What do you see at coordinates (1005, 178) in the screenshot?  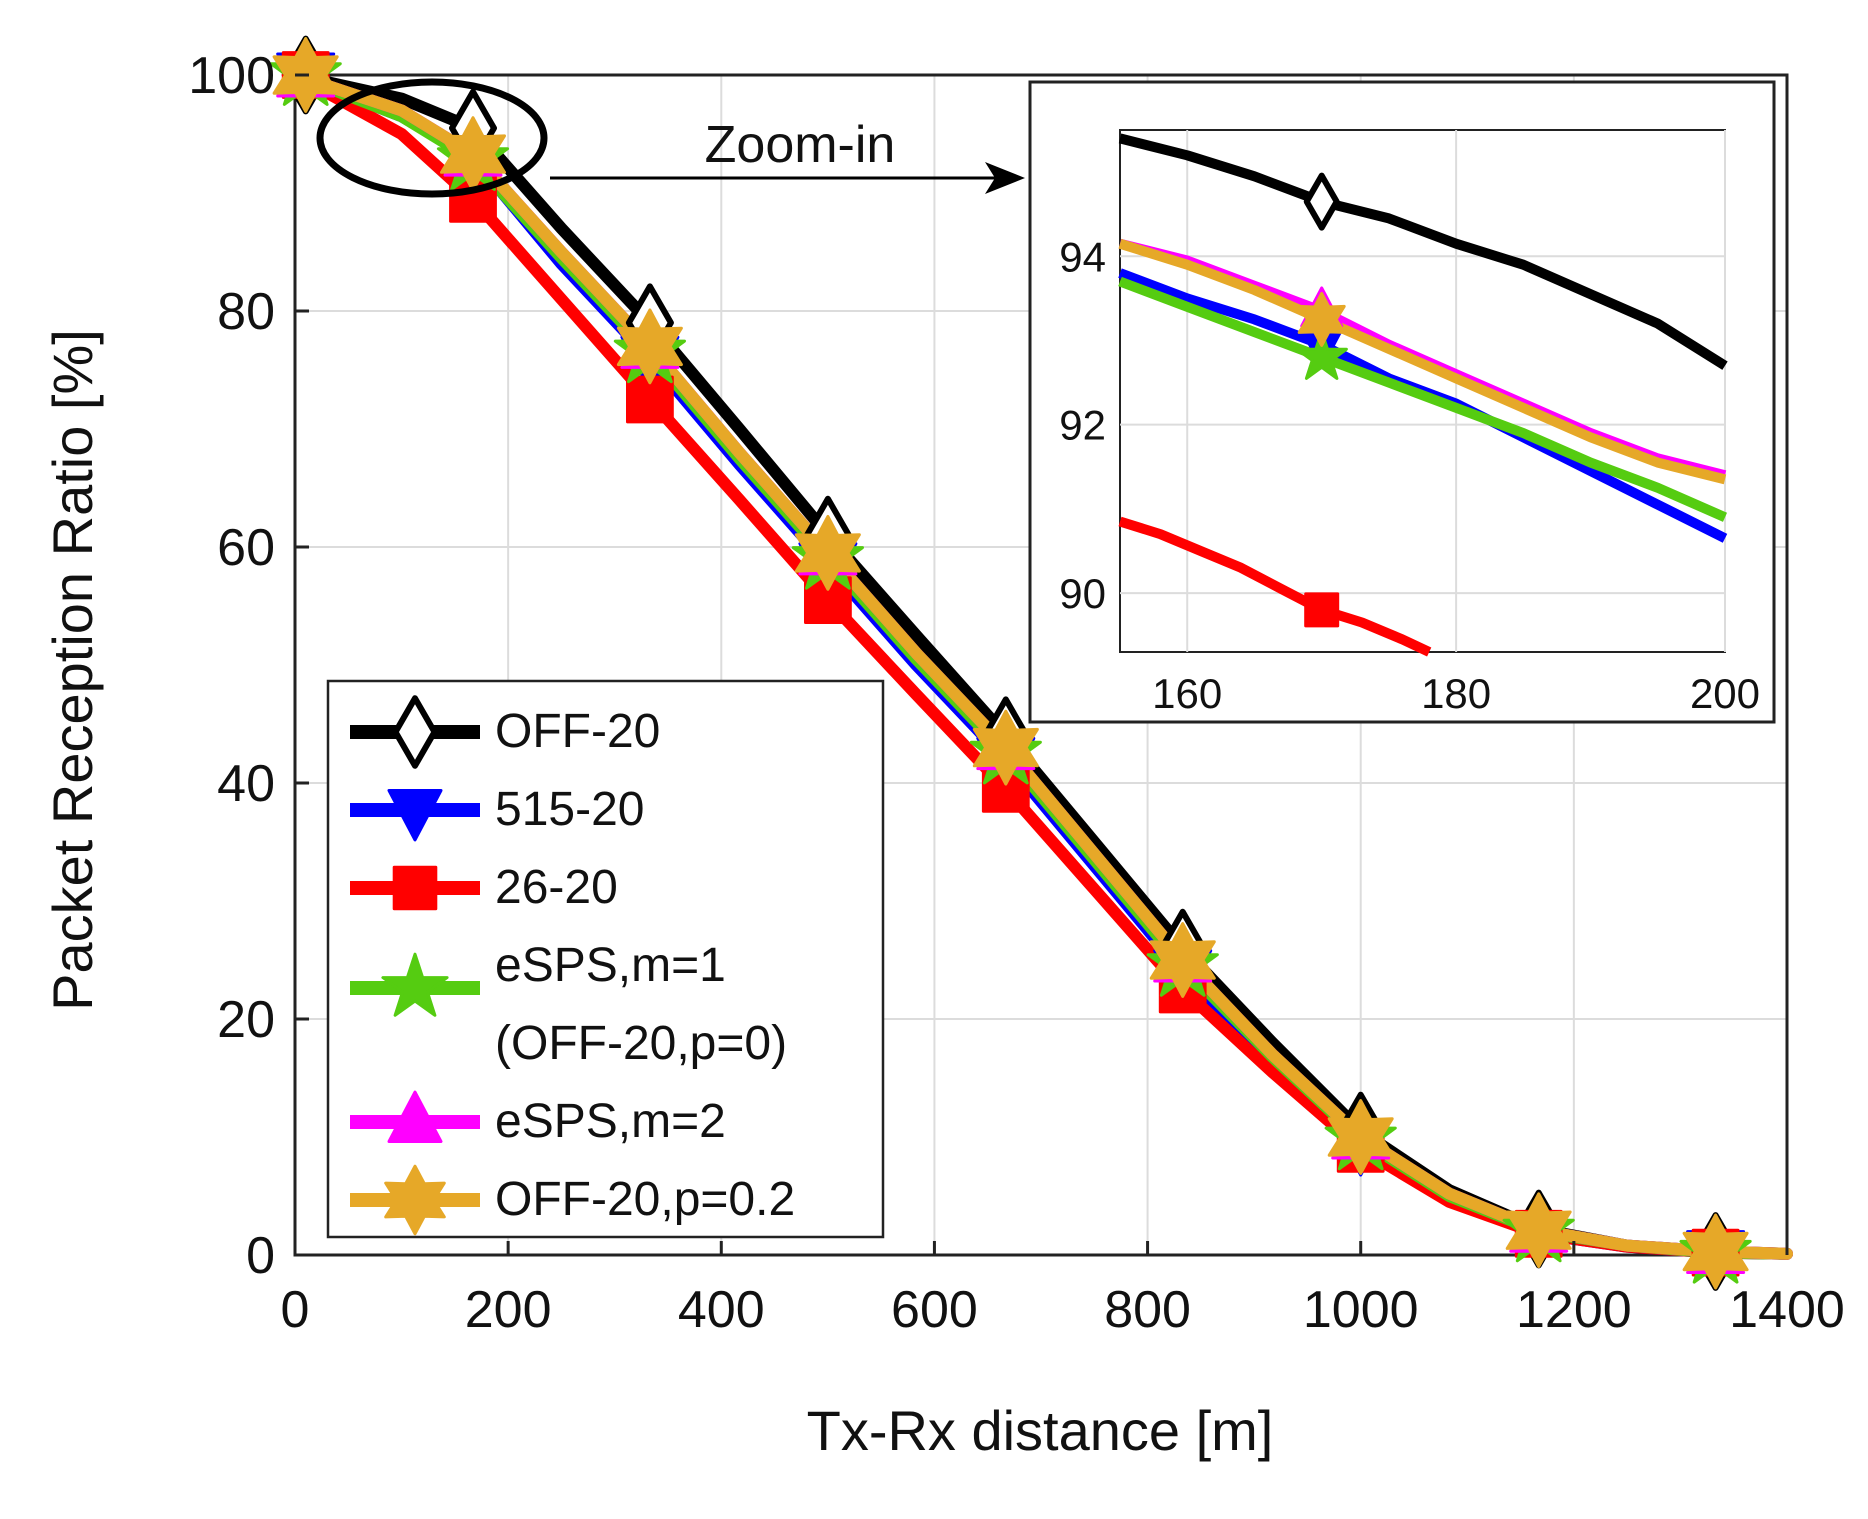 I see `zoom-arrow-head` at bounding box center [1005, 178].